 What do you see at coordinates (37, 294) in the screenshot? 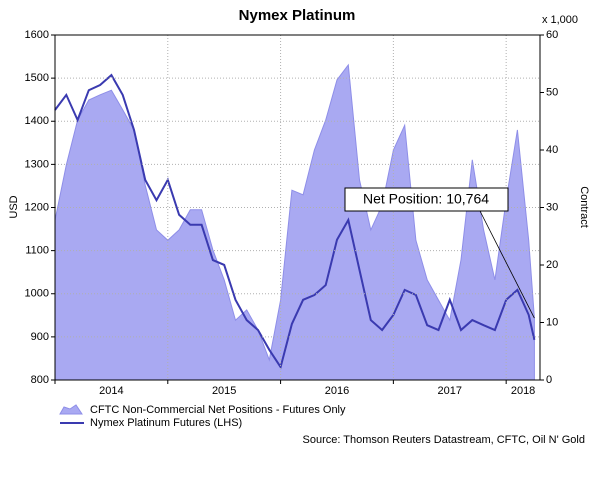
I see `y-tick-label: 1000` at bounding box center [37, 294].